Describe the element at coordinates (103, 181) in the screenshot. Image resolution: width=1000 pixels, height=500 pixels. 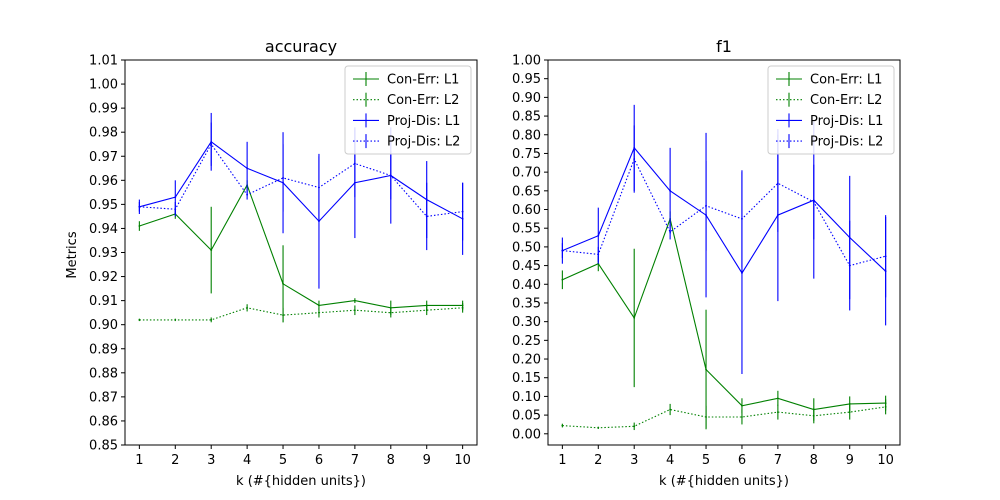
I see `accuracy-ytick-label: 0.96` at that location.